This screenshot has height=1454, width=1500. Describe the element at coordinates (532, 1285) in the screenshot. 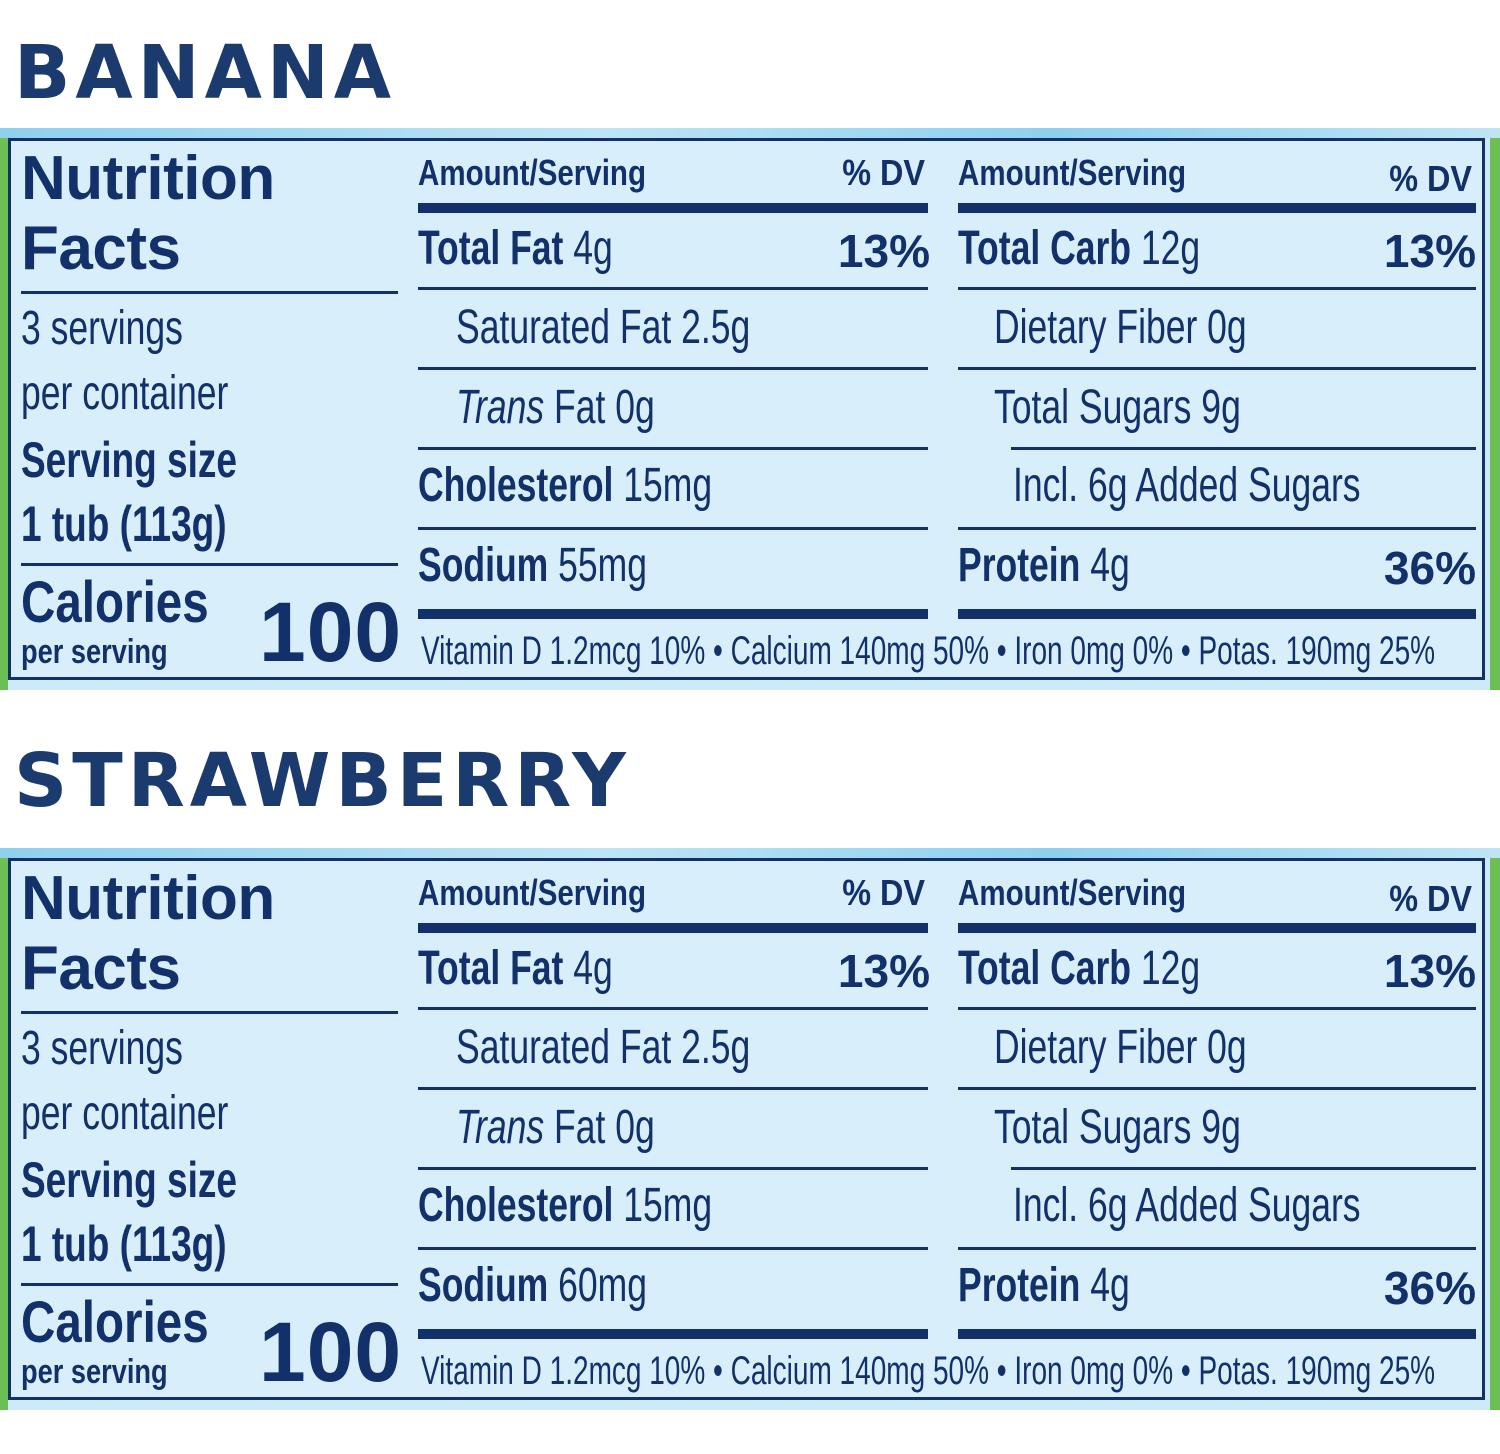

I see `sodium-row: Sodium 60mg` at that location.